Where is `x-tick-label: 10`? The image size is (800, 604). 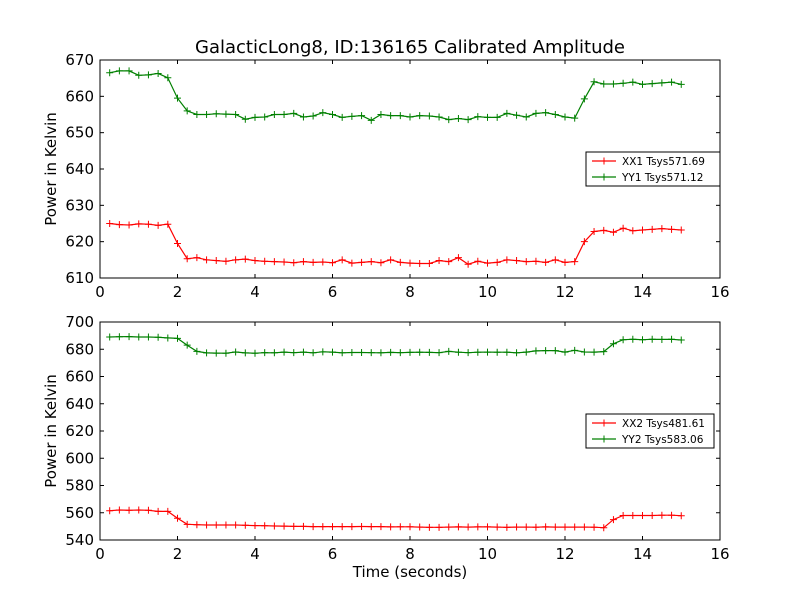 x-tick-label: 10 is located at coordinates (487, 292).